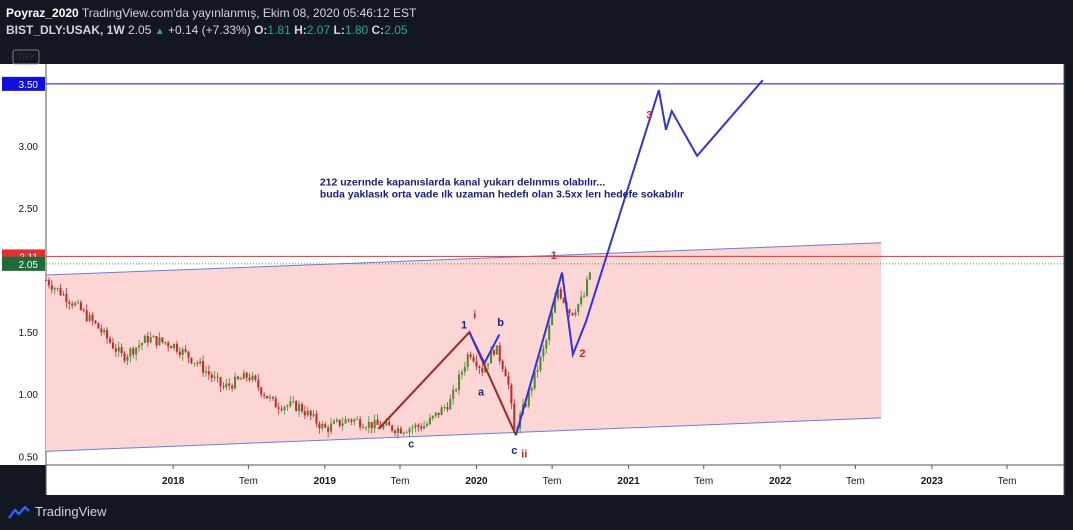 The height and width of the screenshot is (530, 1073). Describe the element at coordinates (261, 30) in the screenshot. I see `open-label: O:` at that location.